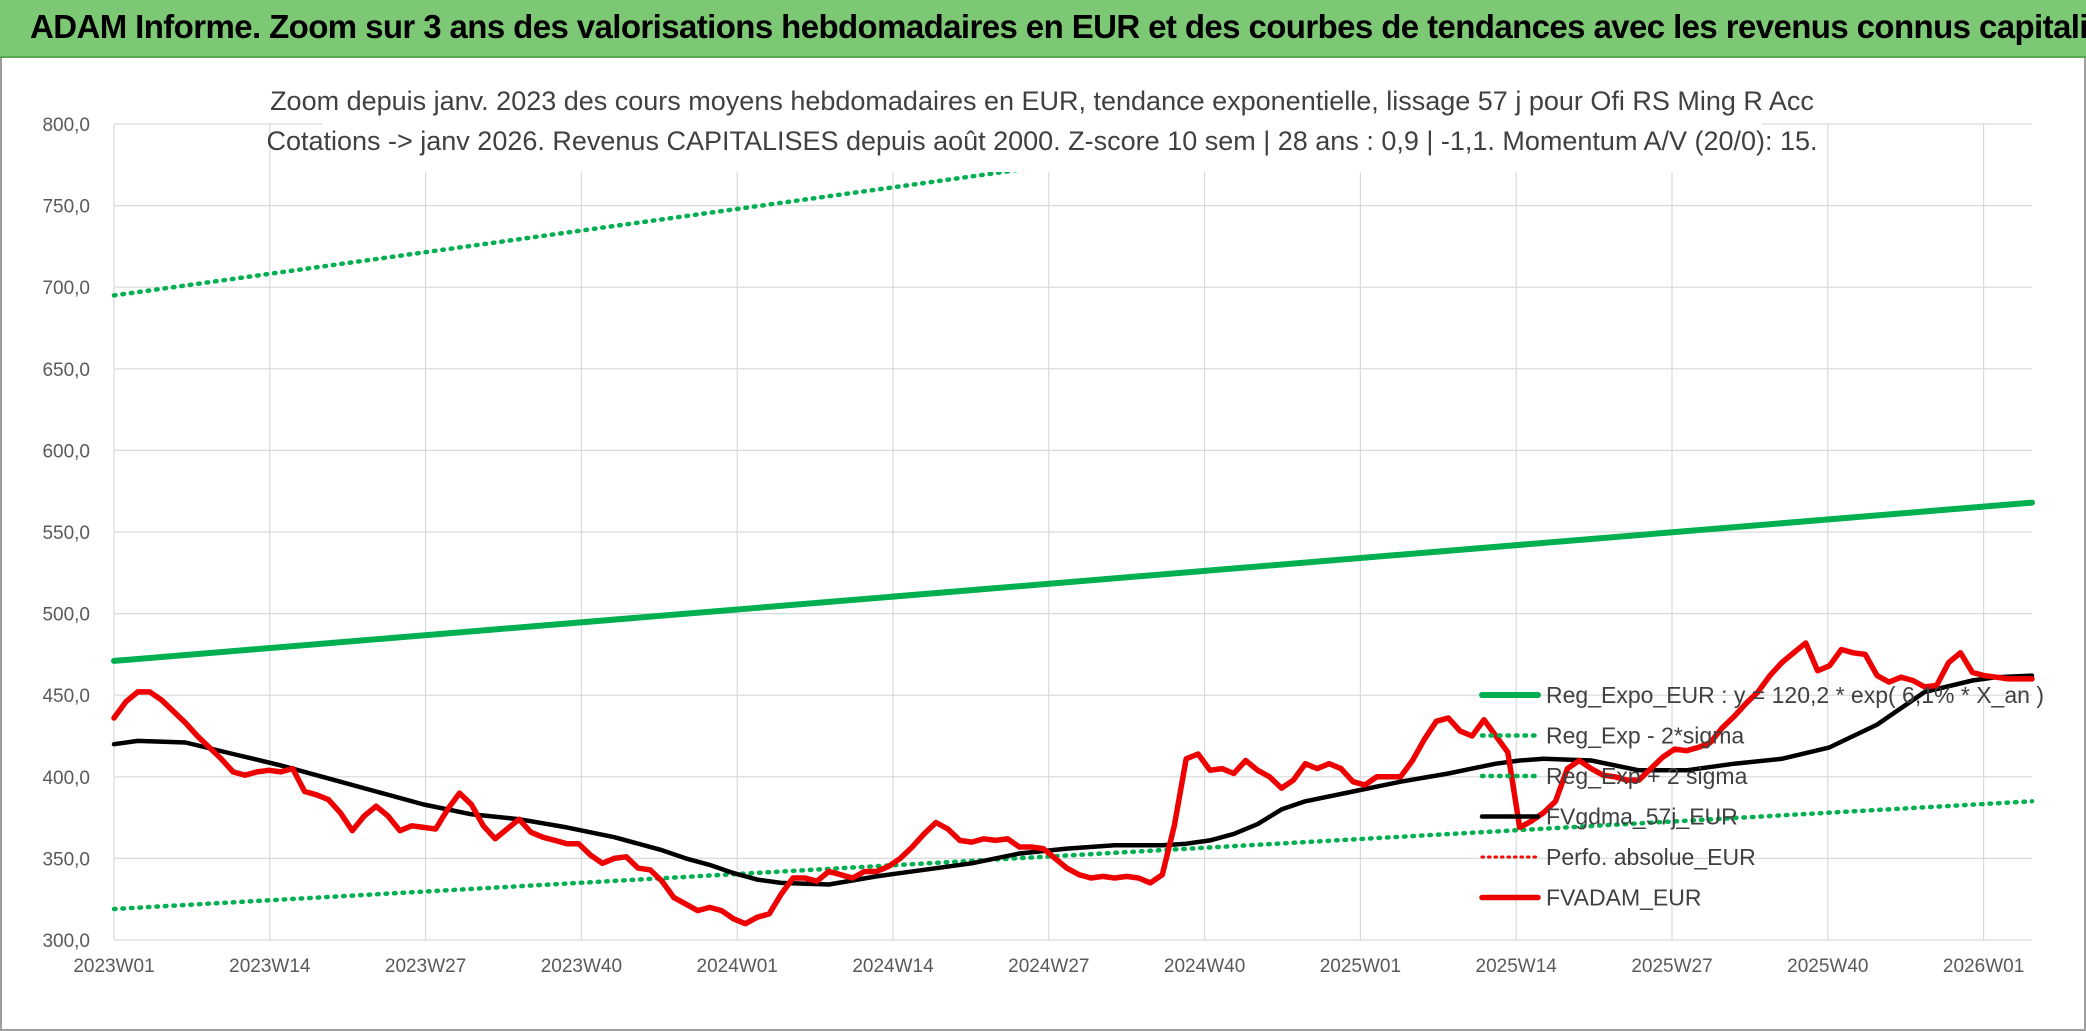 The height and width of the screenshot is (1031, 2086). I want to click on x-tick-label: 2024W27, so click(1048, 966).